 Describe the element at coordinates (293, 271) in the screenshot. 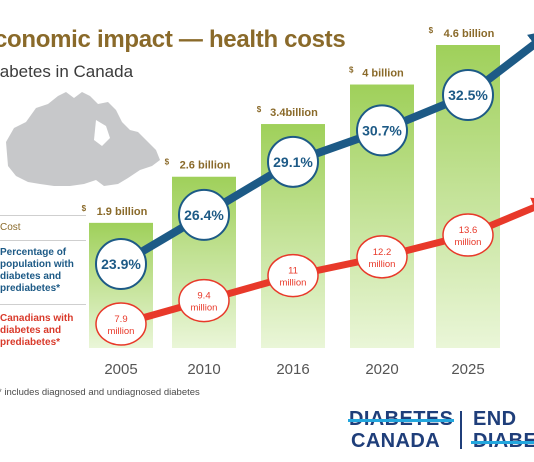

I see `canadians-label: 11` at that location.